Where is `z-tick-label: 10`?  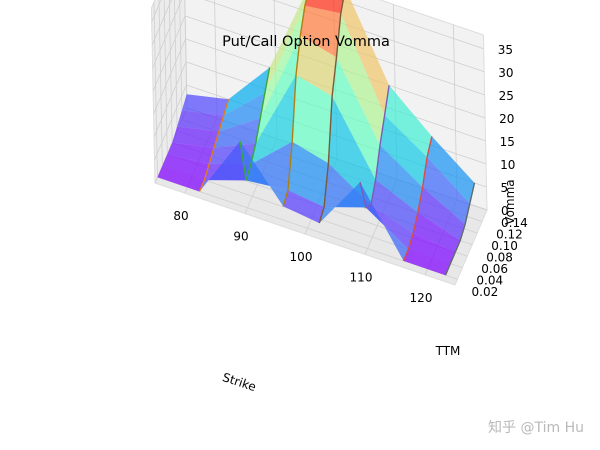 z-tick-label: 10 is located at coordinates (507, 165).